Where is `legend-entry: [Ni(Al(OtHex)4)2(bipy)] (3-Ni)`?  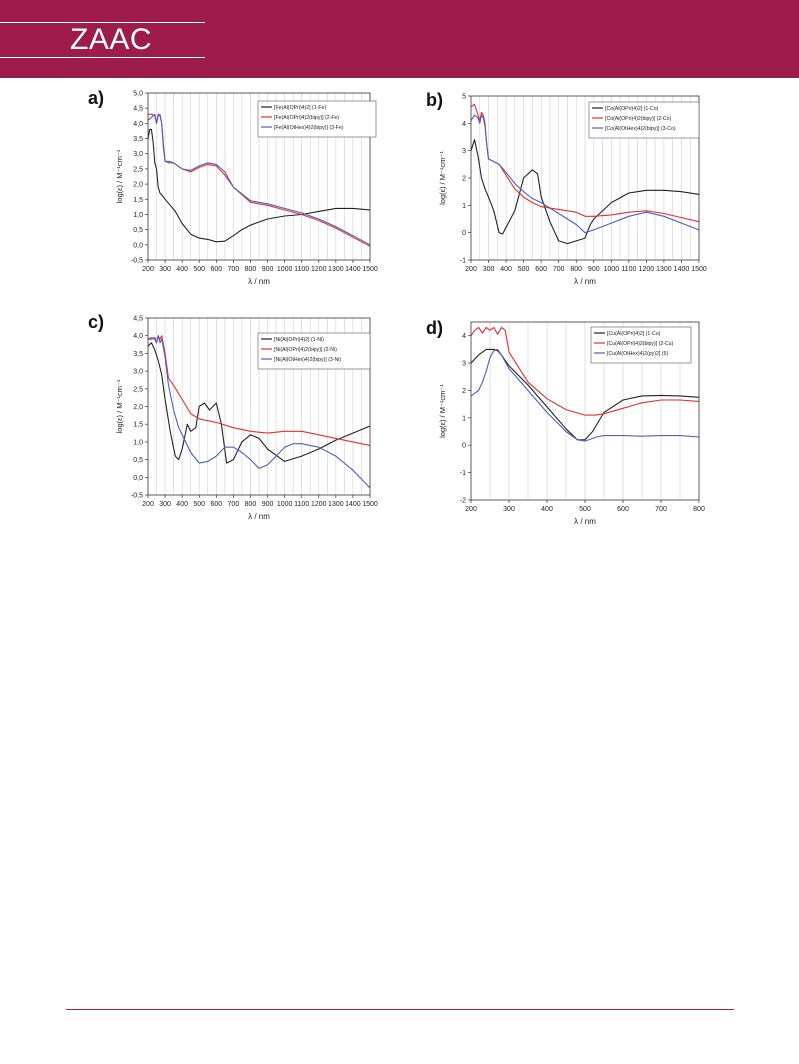 legend-entry: [Ni(Al(OtHex)4)2(bipy)] (3-Ni) is located at coordinates (307, 360).